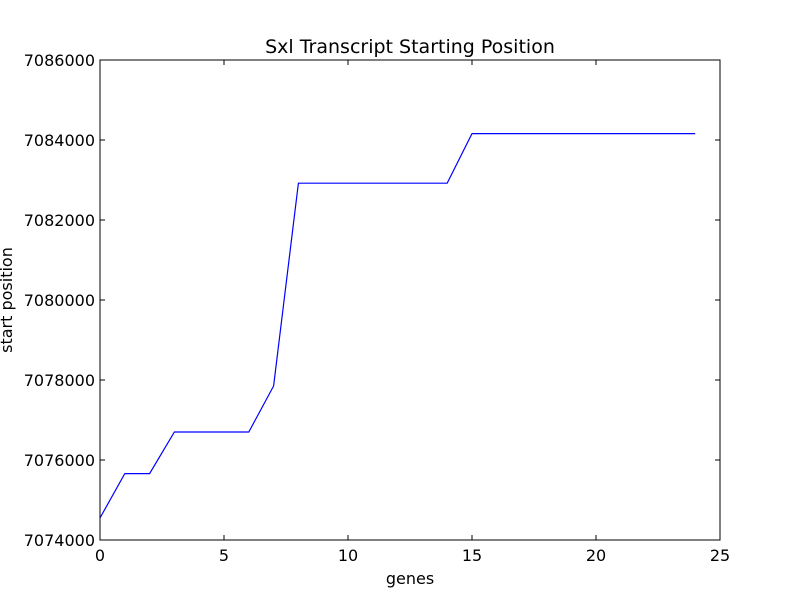 The height and width of the screenshot is (600, 800). Describe the element at coordinates (59, 540) in the screenshot. I see `y-tick-label: 7074000` at that location.